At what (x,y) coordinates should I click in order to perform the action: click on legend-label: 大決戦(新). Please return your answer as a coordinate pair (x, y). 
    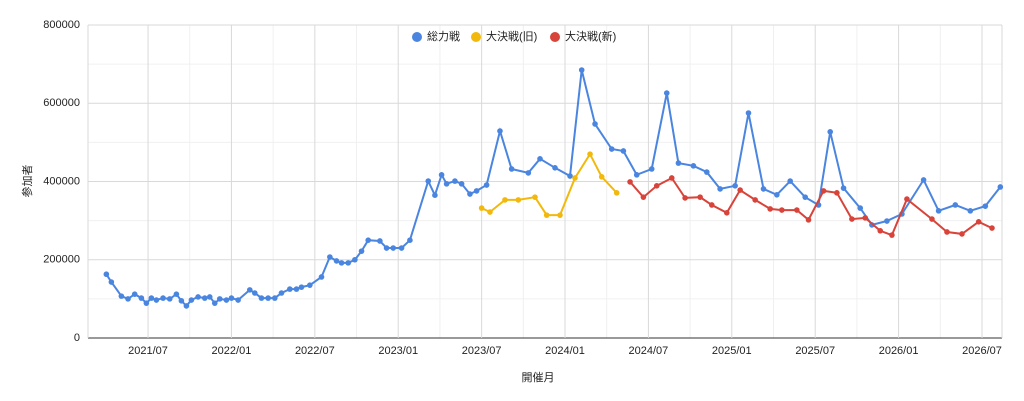
    Looking at the image, I should click on (590, 36).